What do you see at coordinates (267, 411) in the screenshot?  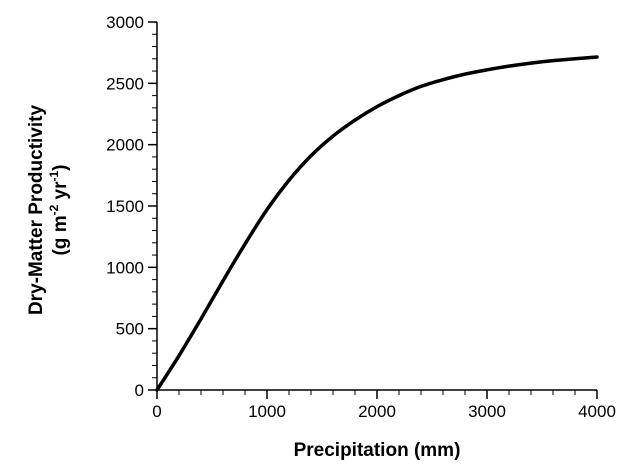 I see `x-tick-label: 1000` at bounding box center [267, 411].